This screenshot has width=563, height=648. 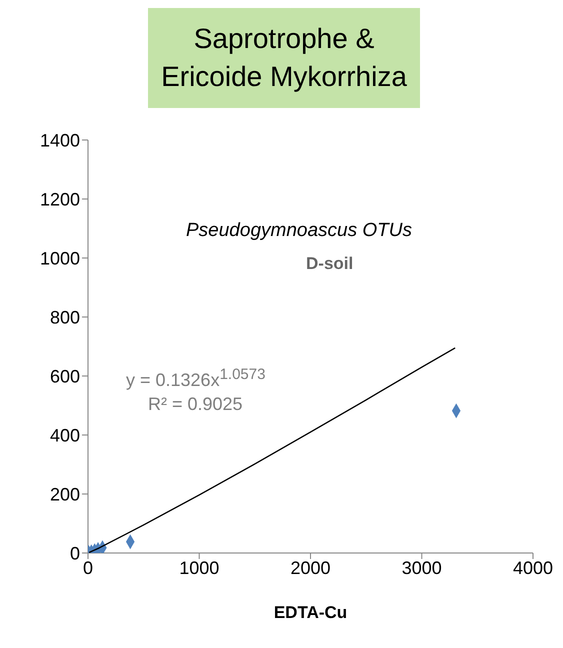 I want to click on y-tick-label: 1400, so click(x=60, y=140).